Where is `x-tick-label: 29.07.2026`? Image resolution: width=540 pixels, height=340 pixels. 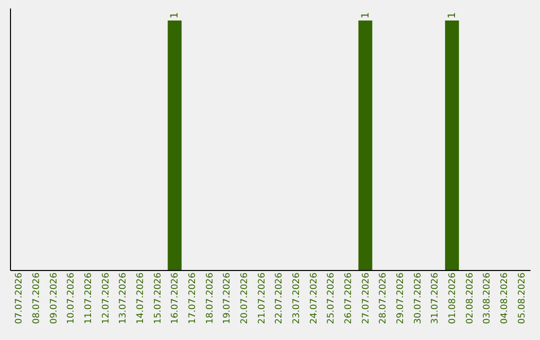 x-tick-label: 29.07.2026 is located at coordinates (401, 298).